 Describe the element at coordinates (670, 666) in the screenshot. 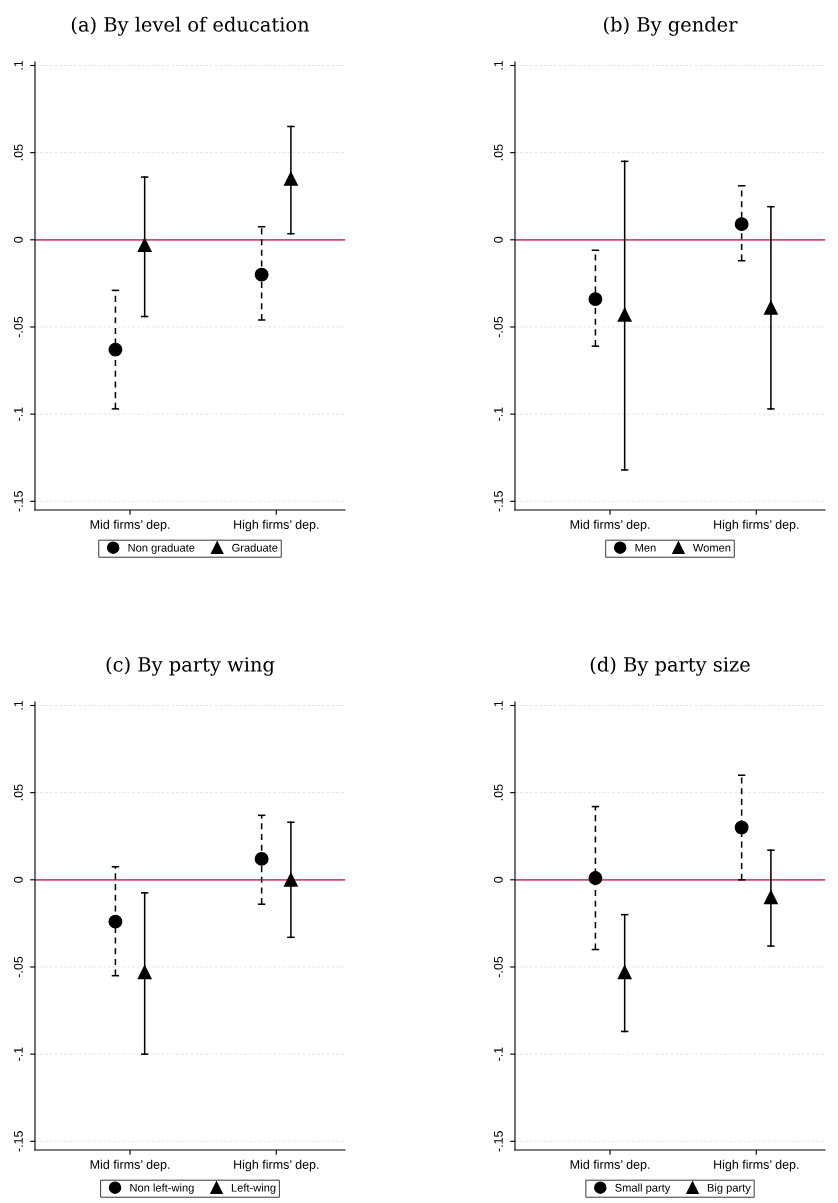

I see `chart-title: (d) By party size` at that location.